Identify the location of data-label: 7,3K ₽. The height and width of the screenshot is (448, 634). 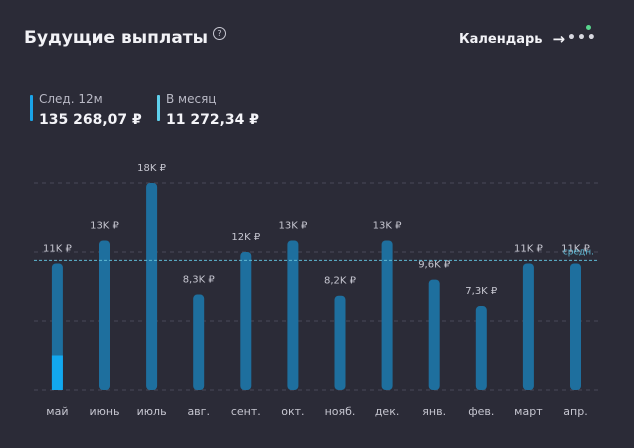
(481, 291).